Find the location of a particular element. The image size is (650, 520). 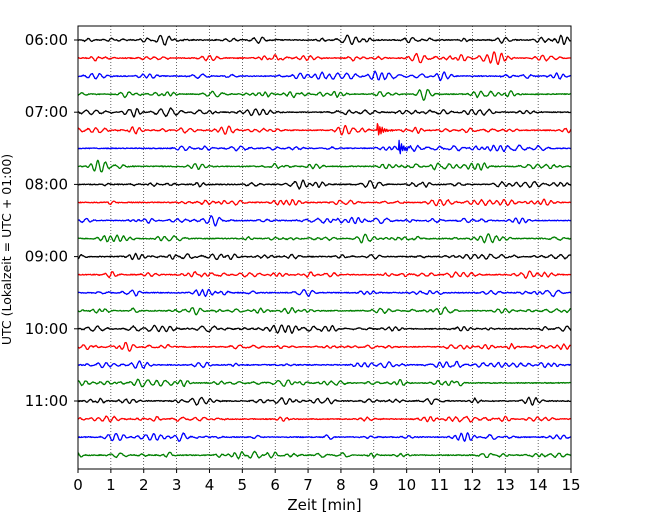

x-tick-label: 5 is located at coordinates (243, 485).